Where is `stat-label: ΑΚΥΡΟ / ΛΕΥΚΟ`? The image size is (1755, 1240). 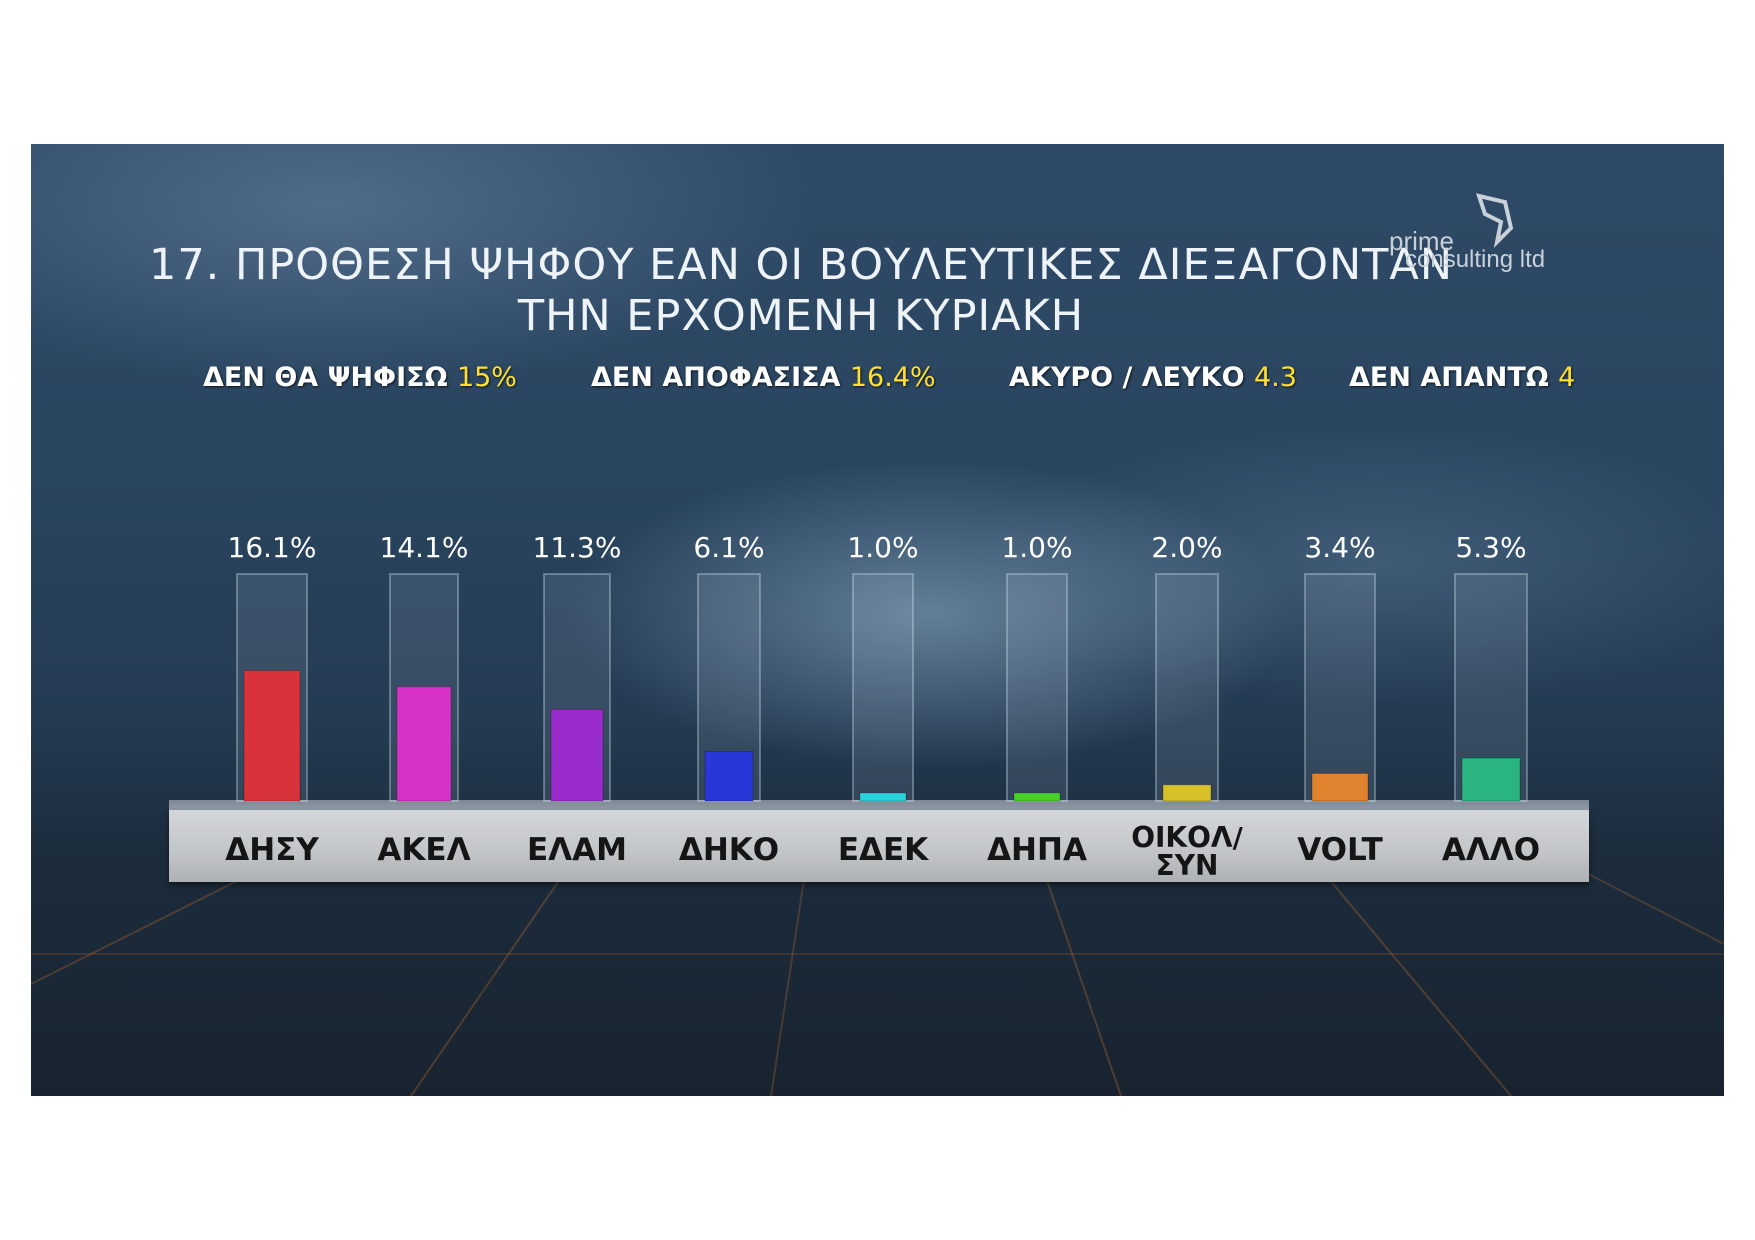 stat-label: ΑΚΥΡΟ / ΛΕΥΚΟ is located at coordinates (1127, 377).